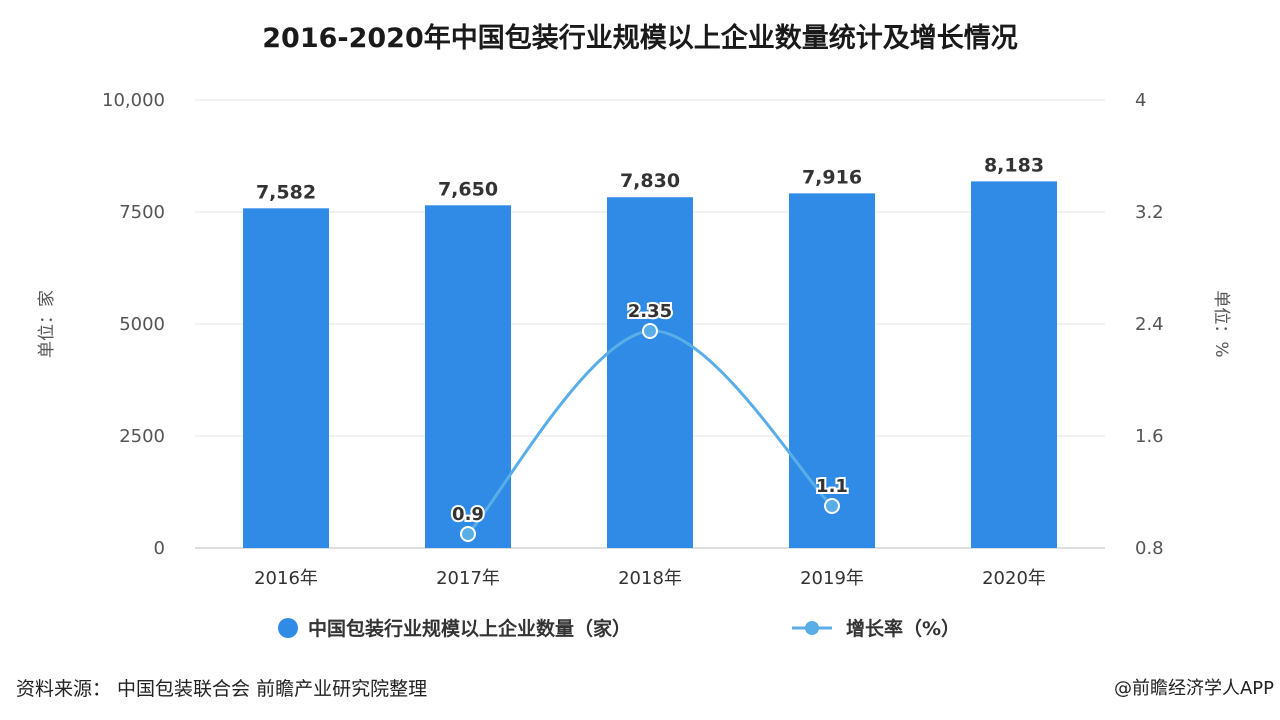  I want to click on legend-bar-label: 中国包装行业规模以上企业数量（家）, so click(469, 628).